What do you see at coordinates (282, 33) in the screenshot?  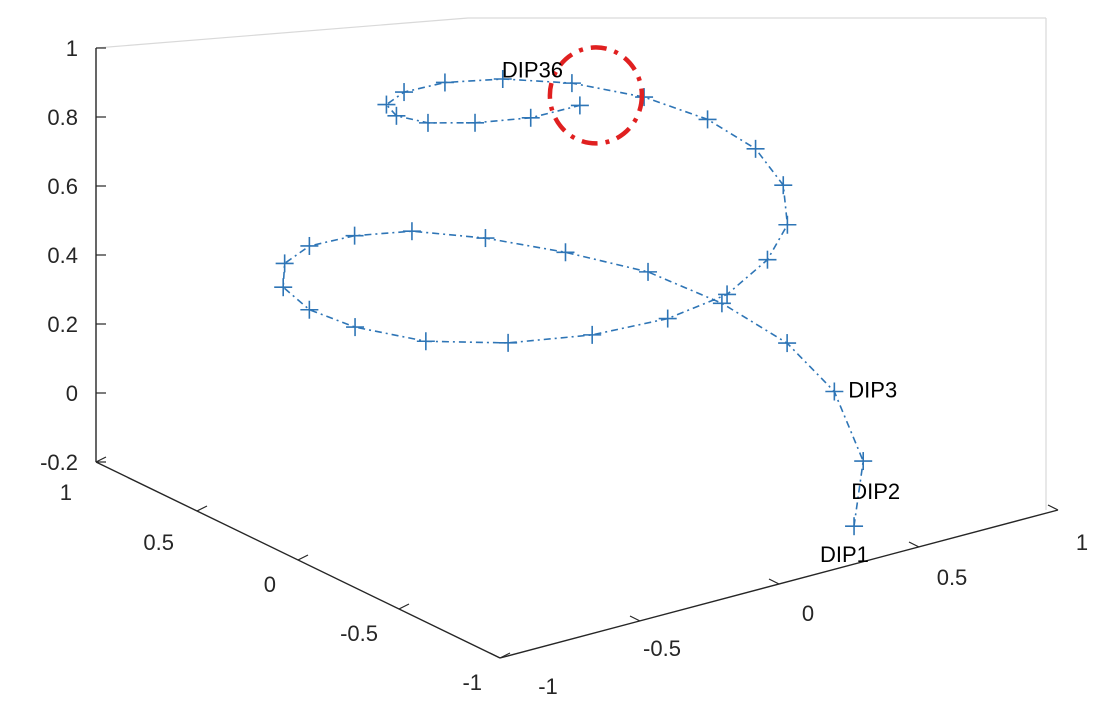 I see `box-top-back-edge` at bounding box center [282, 33].